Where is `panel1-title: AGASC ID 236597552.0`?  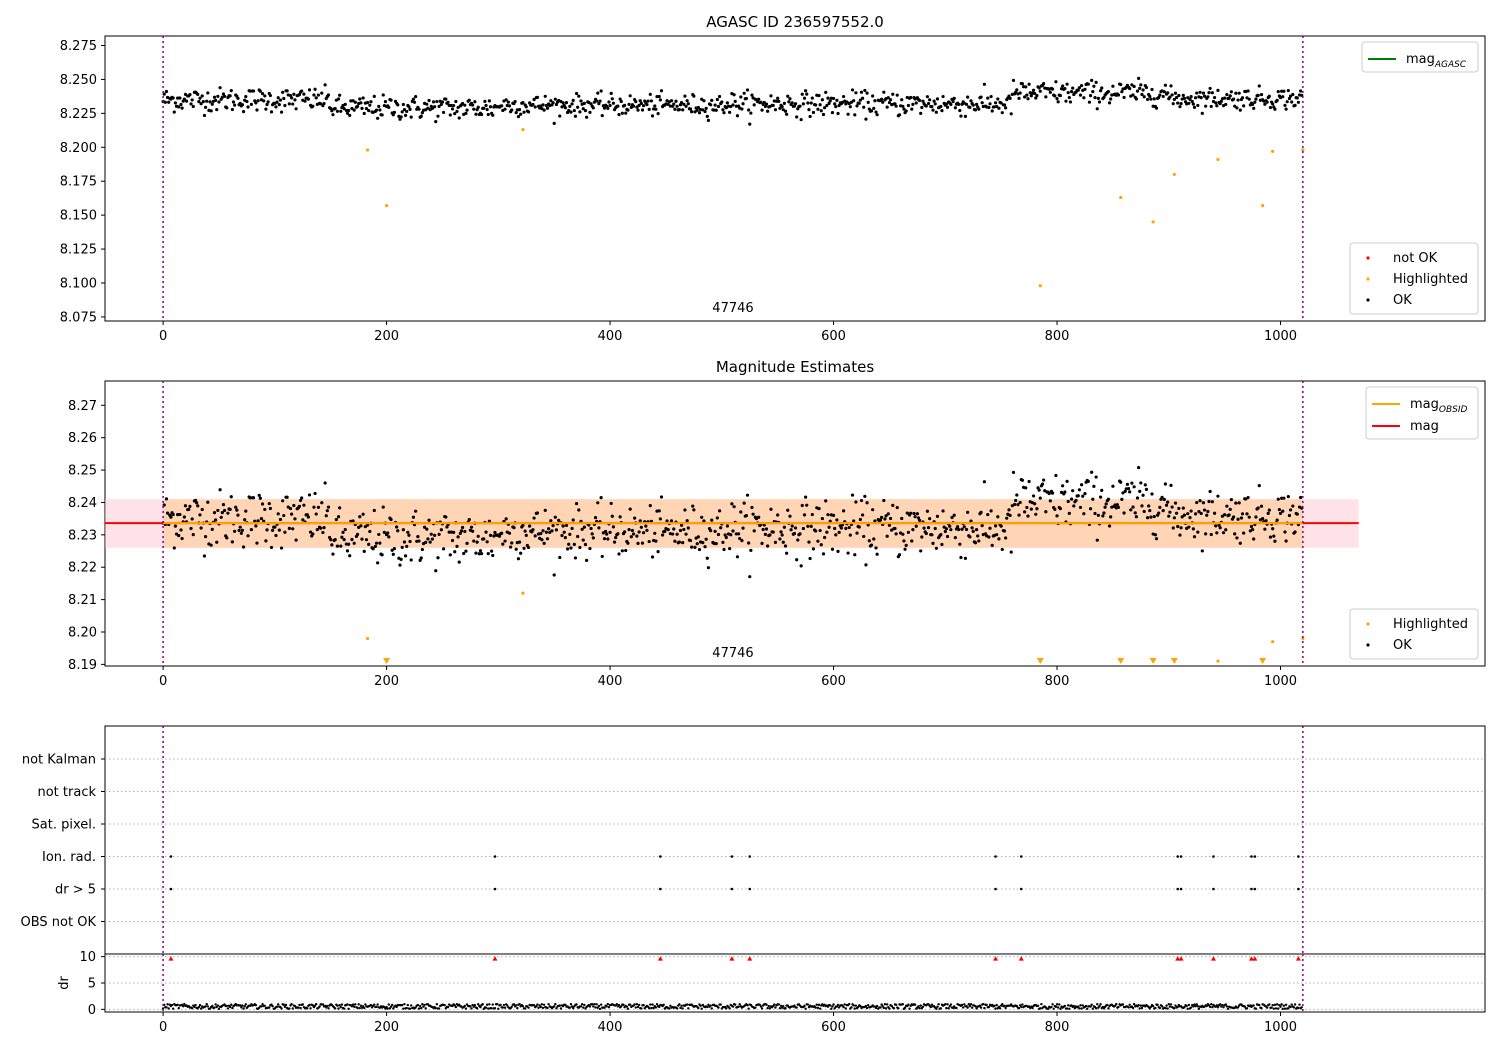 panel1-title: AGASC ID 236597552.0 is located at coordinates (795, 22).